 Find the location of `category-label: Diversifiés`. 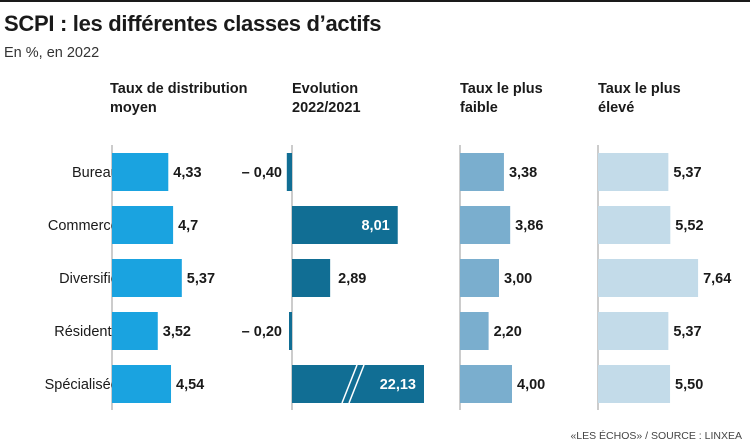

category-label: Diversifiés is located at coordinates (92, 279).